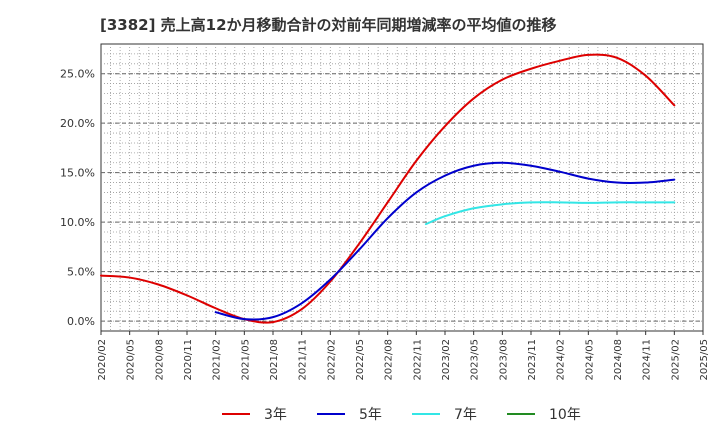 This screenshot has width=720, height=440. I want to click on x-tick-label: 2024/11, so click(647, 360).